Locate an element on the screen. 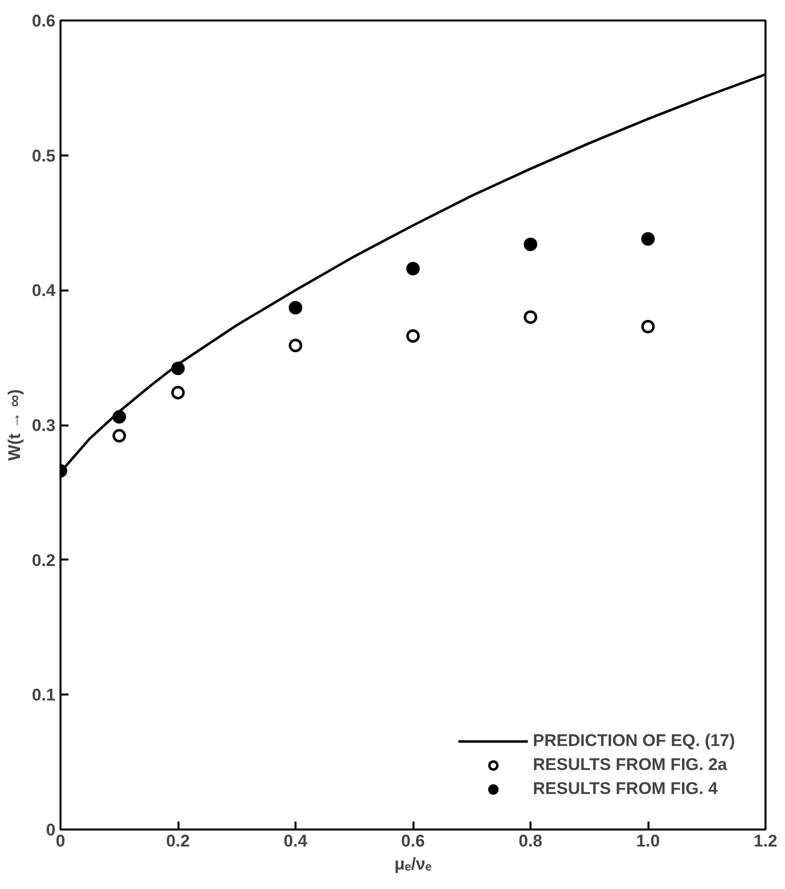  x-tick-label: 1.0 is located at coordinates (648, 841).